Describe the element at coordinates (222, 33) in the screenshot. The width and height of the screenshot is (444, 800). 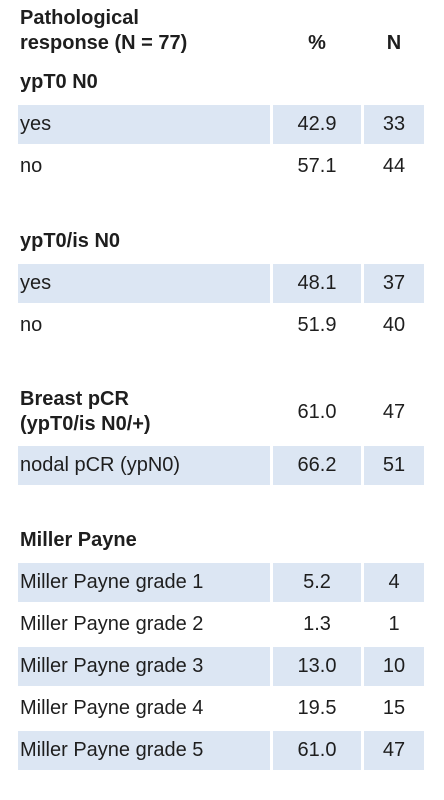
I see `header-row: Pathological response (N = 77)% N` at that location.